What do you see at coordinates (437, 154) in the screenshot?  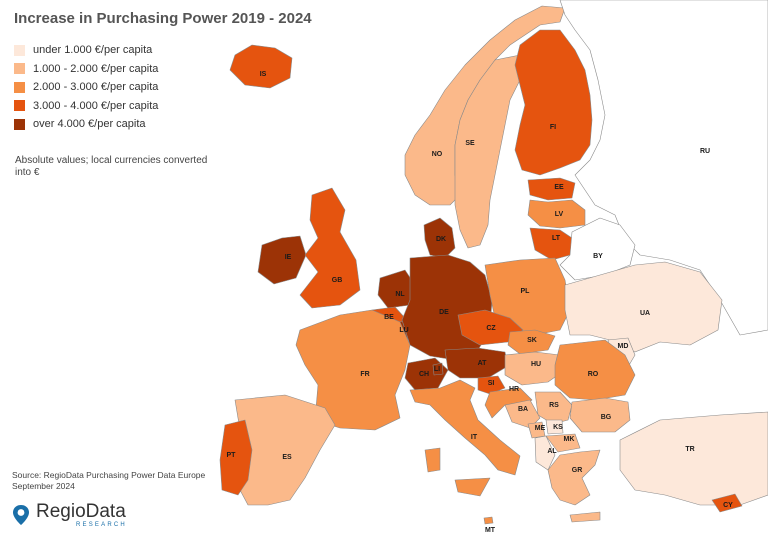 I see `country-label-no: NO` at bounding box center [437, 154].